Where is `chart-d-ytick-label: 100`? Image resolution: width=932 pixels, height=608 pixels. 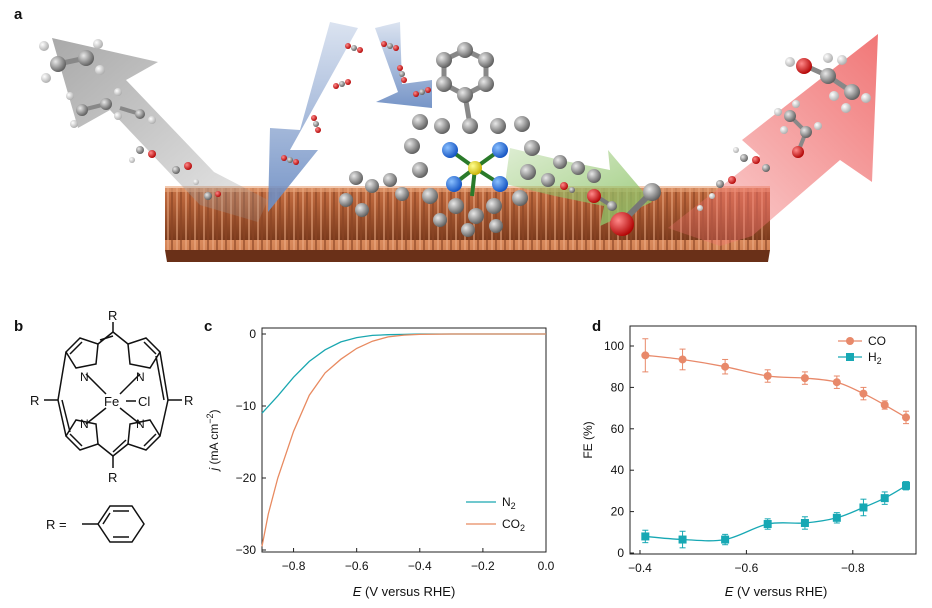 chart-d-ytick-label: 100 is located at coordinates (614, 346).